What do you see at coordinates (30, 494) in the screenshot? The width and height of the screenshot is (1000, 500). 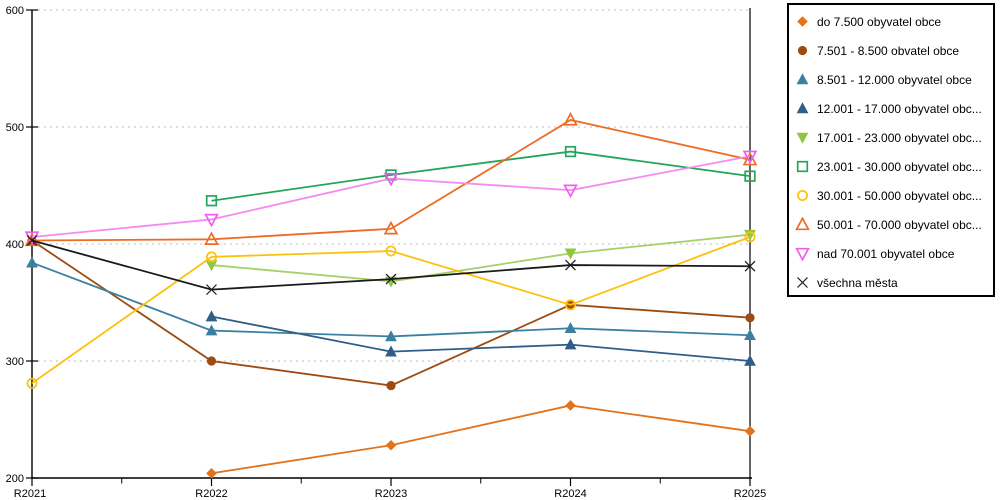 I see `x-tick-label: R2021` at bounding box center [30, 494].